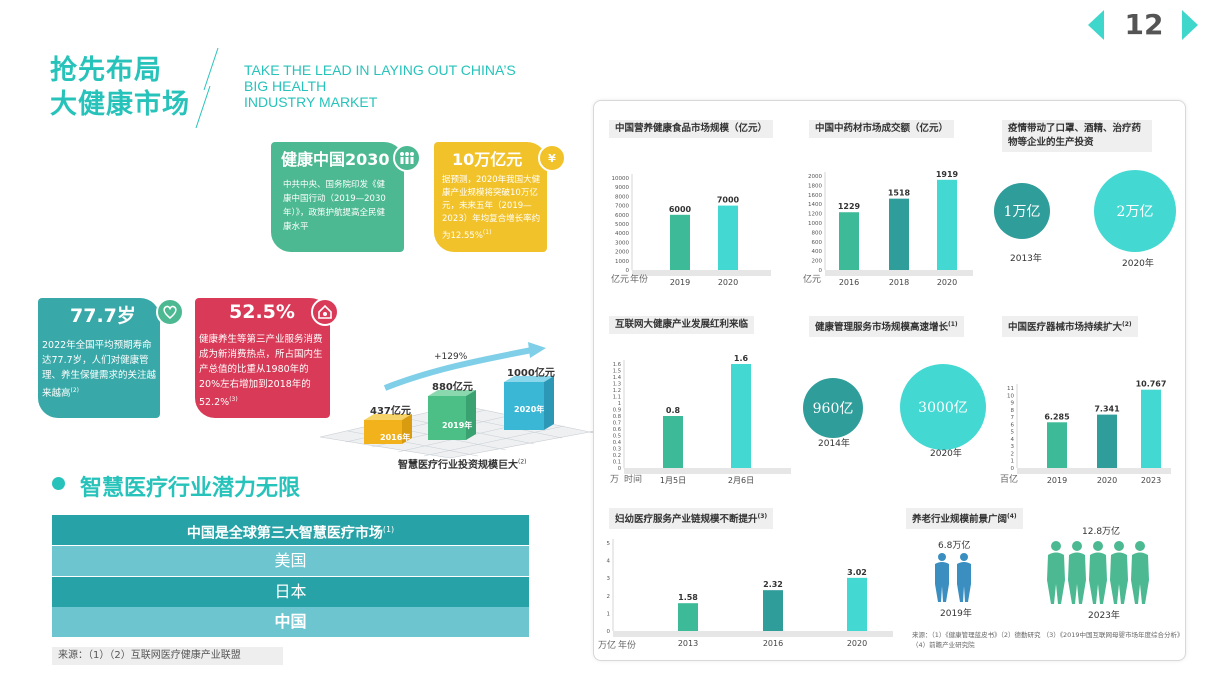 This screenshot has width=1205, height=675. What do you see at coordinates (487, 232) in the screenshot?
I see `card-ten-trillion-note: (1)` at bounding box center [487, 232].